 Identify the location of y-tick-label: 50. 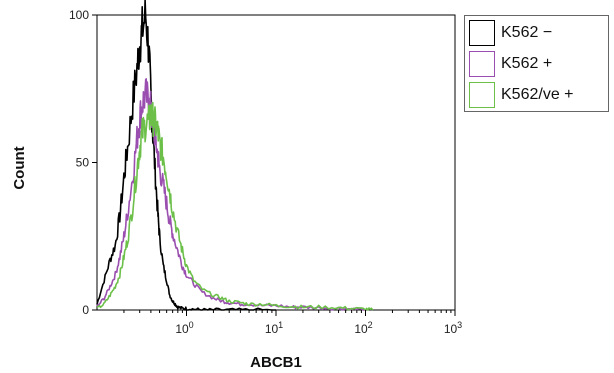
(83, 163).